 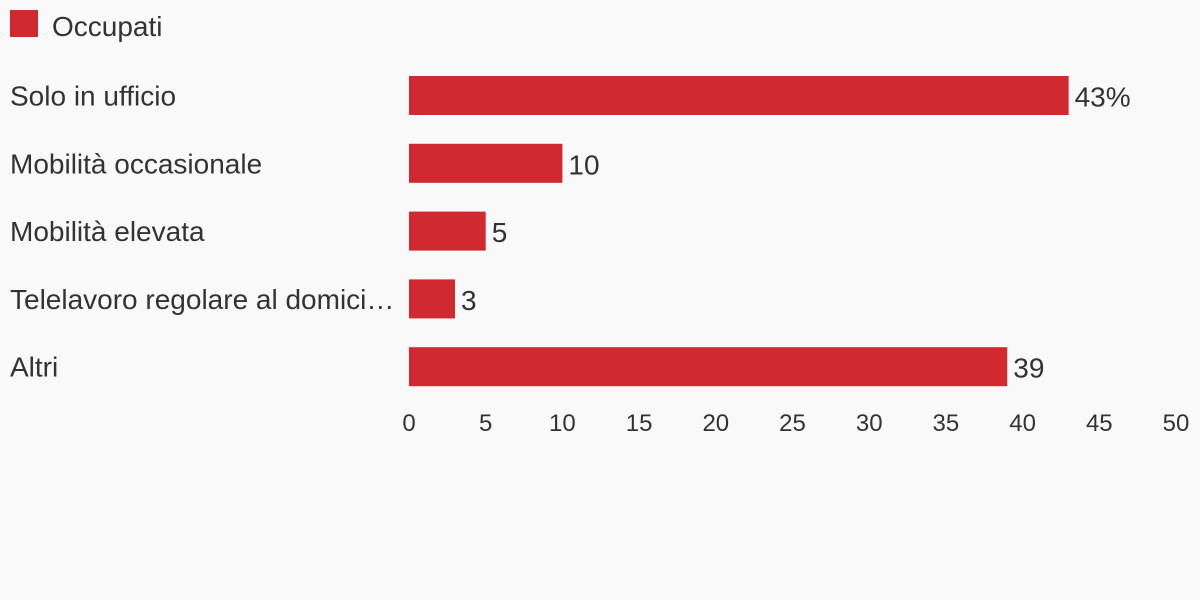 What do you see at coordinates (792, 423) in the screenshot?
I see `x-tick-label: 25` at bounding box center [792, 423].